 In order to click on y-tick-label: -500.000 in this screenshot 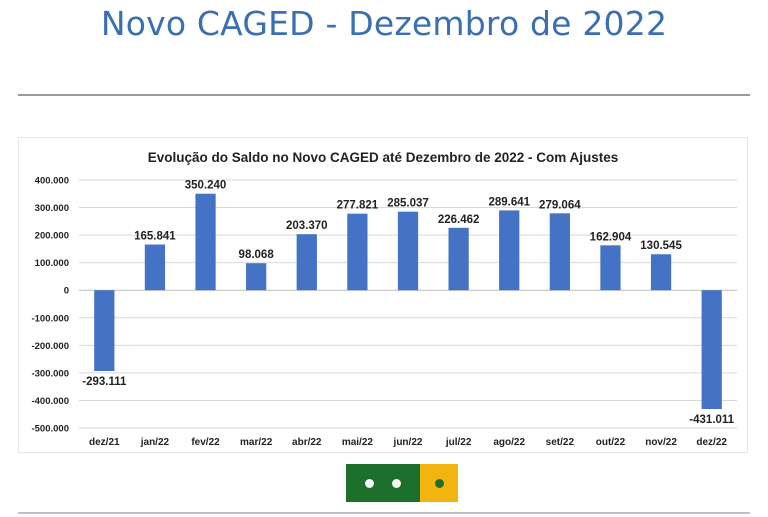, I will do `click(50, 429)`.